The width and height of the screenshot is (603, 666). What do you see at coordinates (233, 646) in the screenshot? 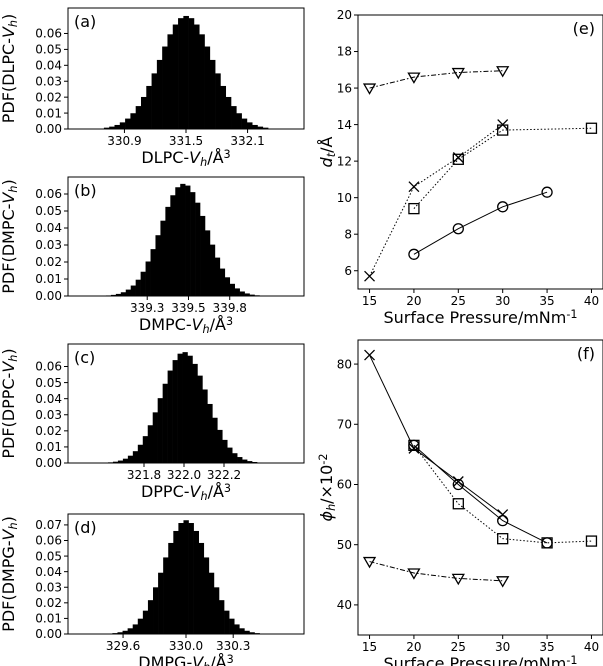
I see `x-tick-label: 330.3` at bounding box center [233, 646].